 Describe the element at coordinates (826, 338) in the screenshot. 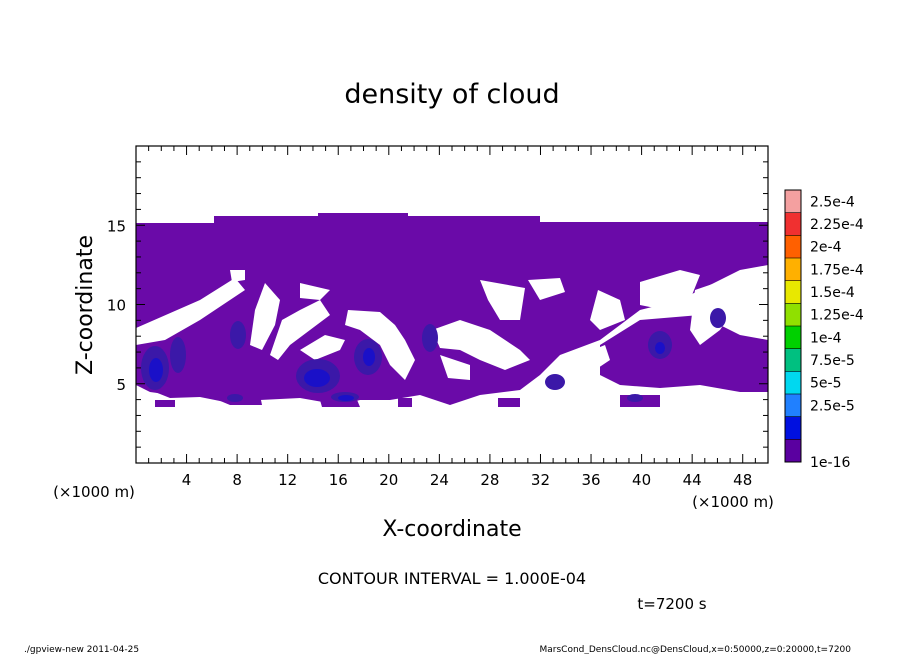

I see `colorbar-label: 1e-4` at that location.